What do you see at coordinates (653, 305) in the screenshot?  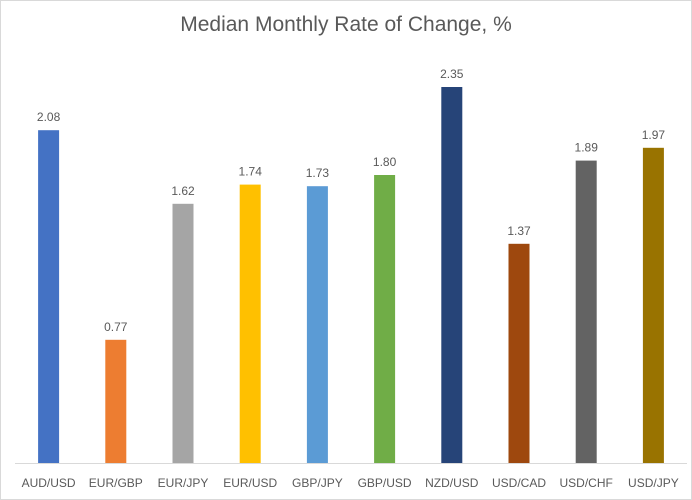 I see `bar-usd-jpy` at bounding box center [653, 305].